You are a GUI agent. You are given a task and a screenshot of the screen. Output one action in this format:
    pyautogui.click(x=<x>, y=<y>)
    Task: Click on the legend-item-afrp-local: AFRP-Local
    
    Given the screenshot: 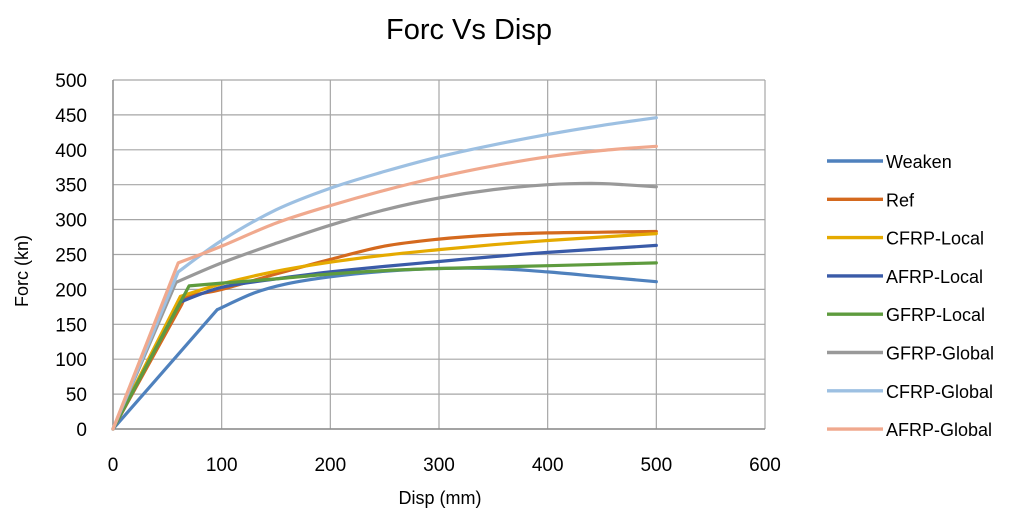 What is the action you would take?
    pyautogui.click(x=905, y=277)
    